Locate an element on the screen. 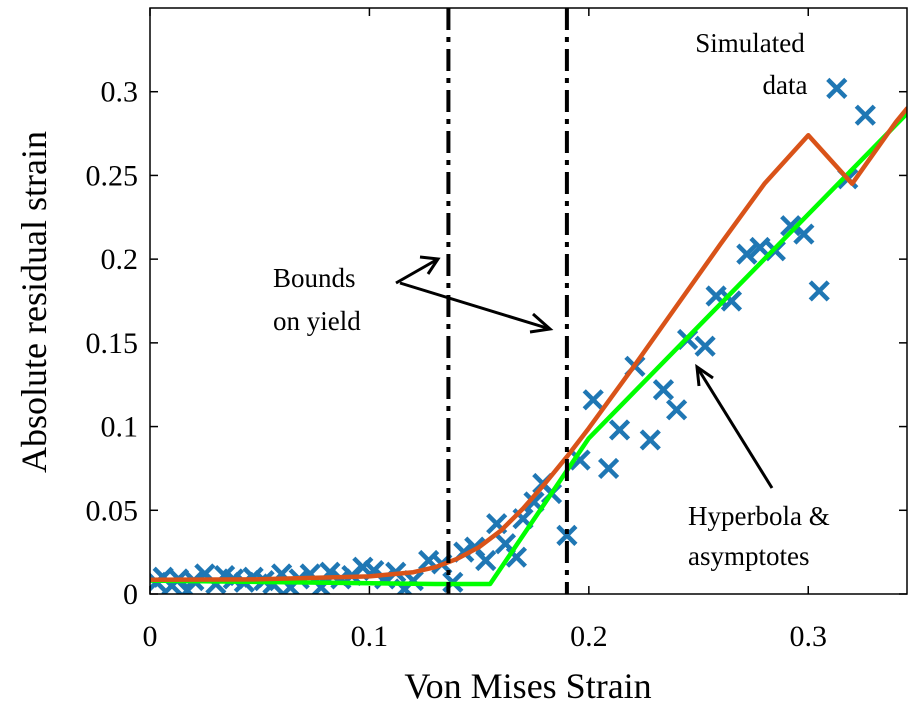 This screenshot has width=909, height=706. y-tick-label: 0 is located at coordinates (130, 594).